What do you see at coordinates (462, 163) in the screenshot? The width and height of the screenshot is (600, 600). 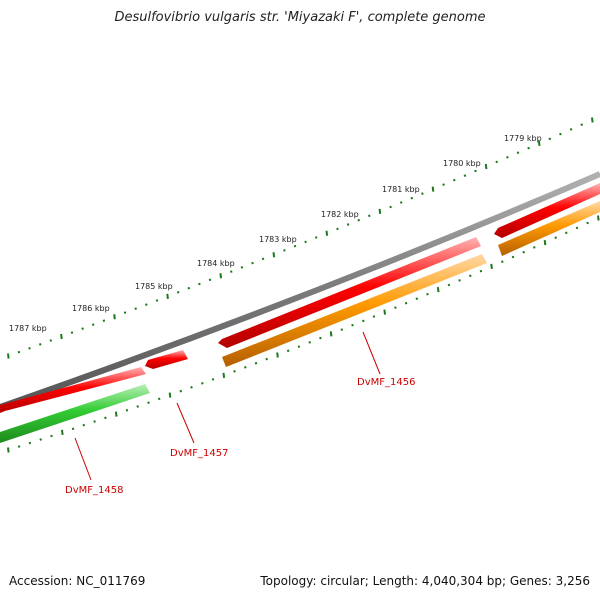 I see `scale-label: 1780 kbp` at bounding box center [462, 163].